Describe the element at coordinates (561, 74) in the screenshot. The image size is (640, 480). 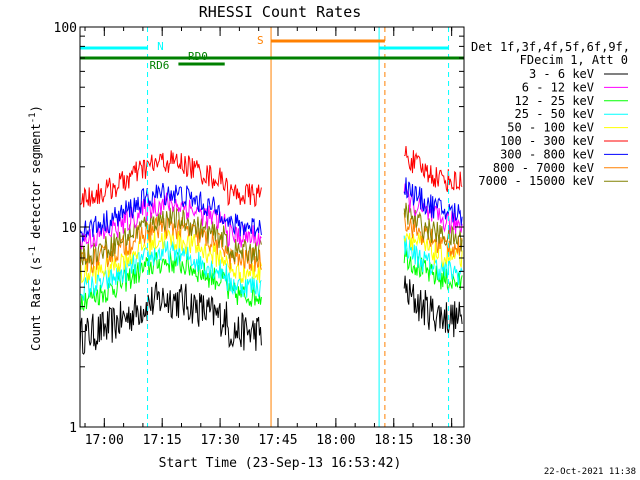
I see `legend-entry-label: 3 - 6 keV` at that location.